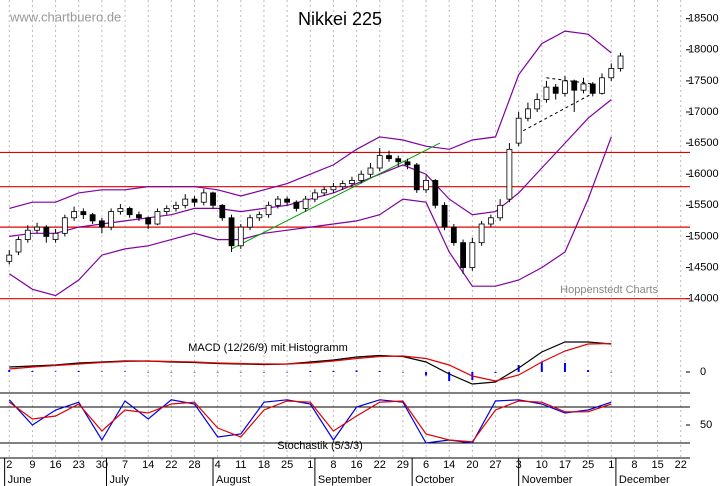  I want to click on month-label: December, so click(644, 480).